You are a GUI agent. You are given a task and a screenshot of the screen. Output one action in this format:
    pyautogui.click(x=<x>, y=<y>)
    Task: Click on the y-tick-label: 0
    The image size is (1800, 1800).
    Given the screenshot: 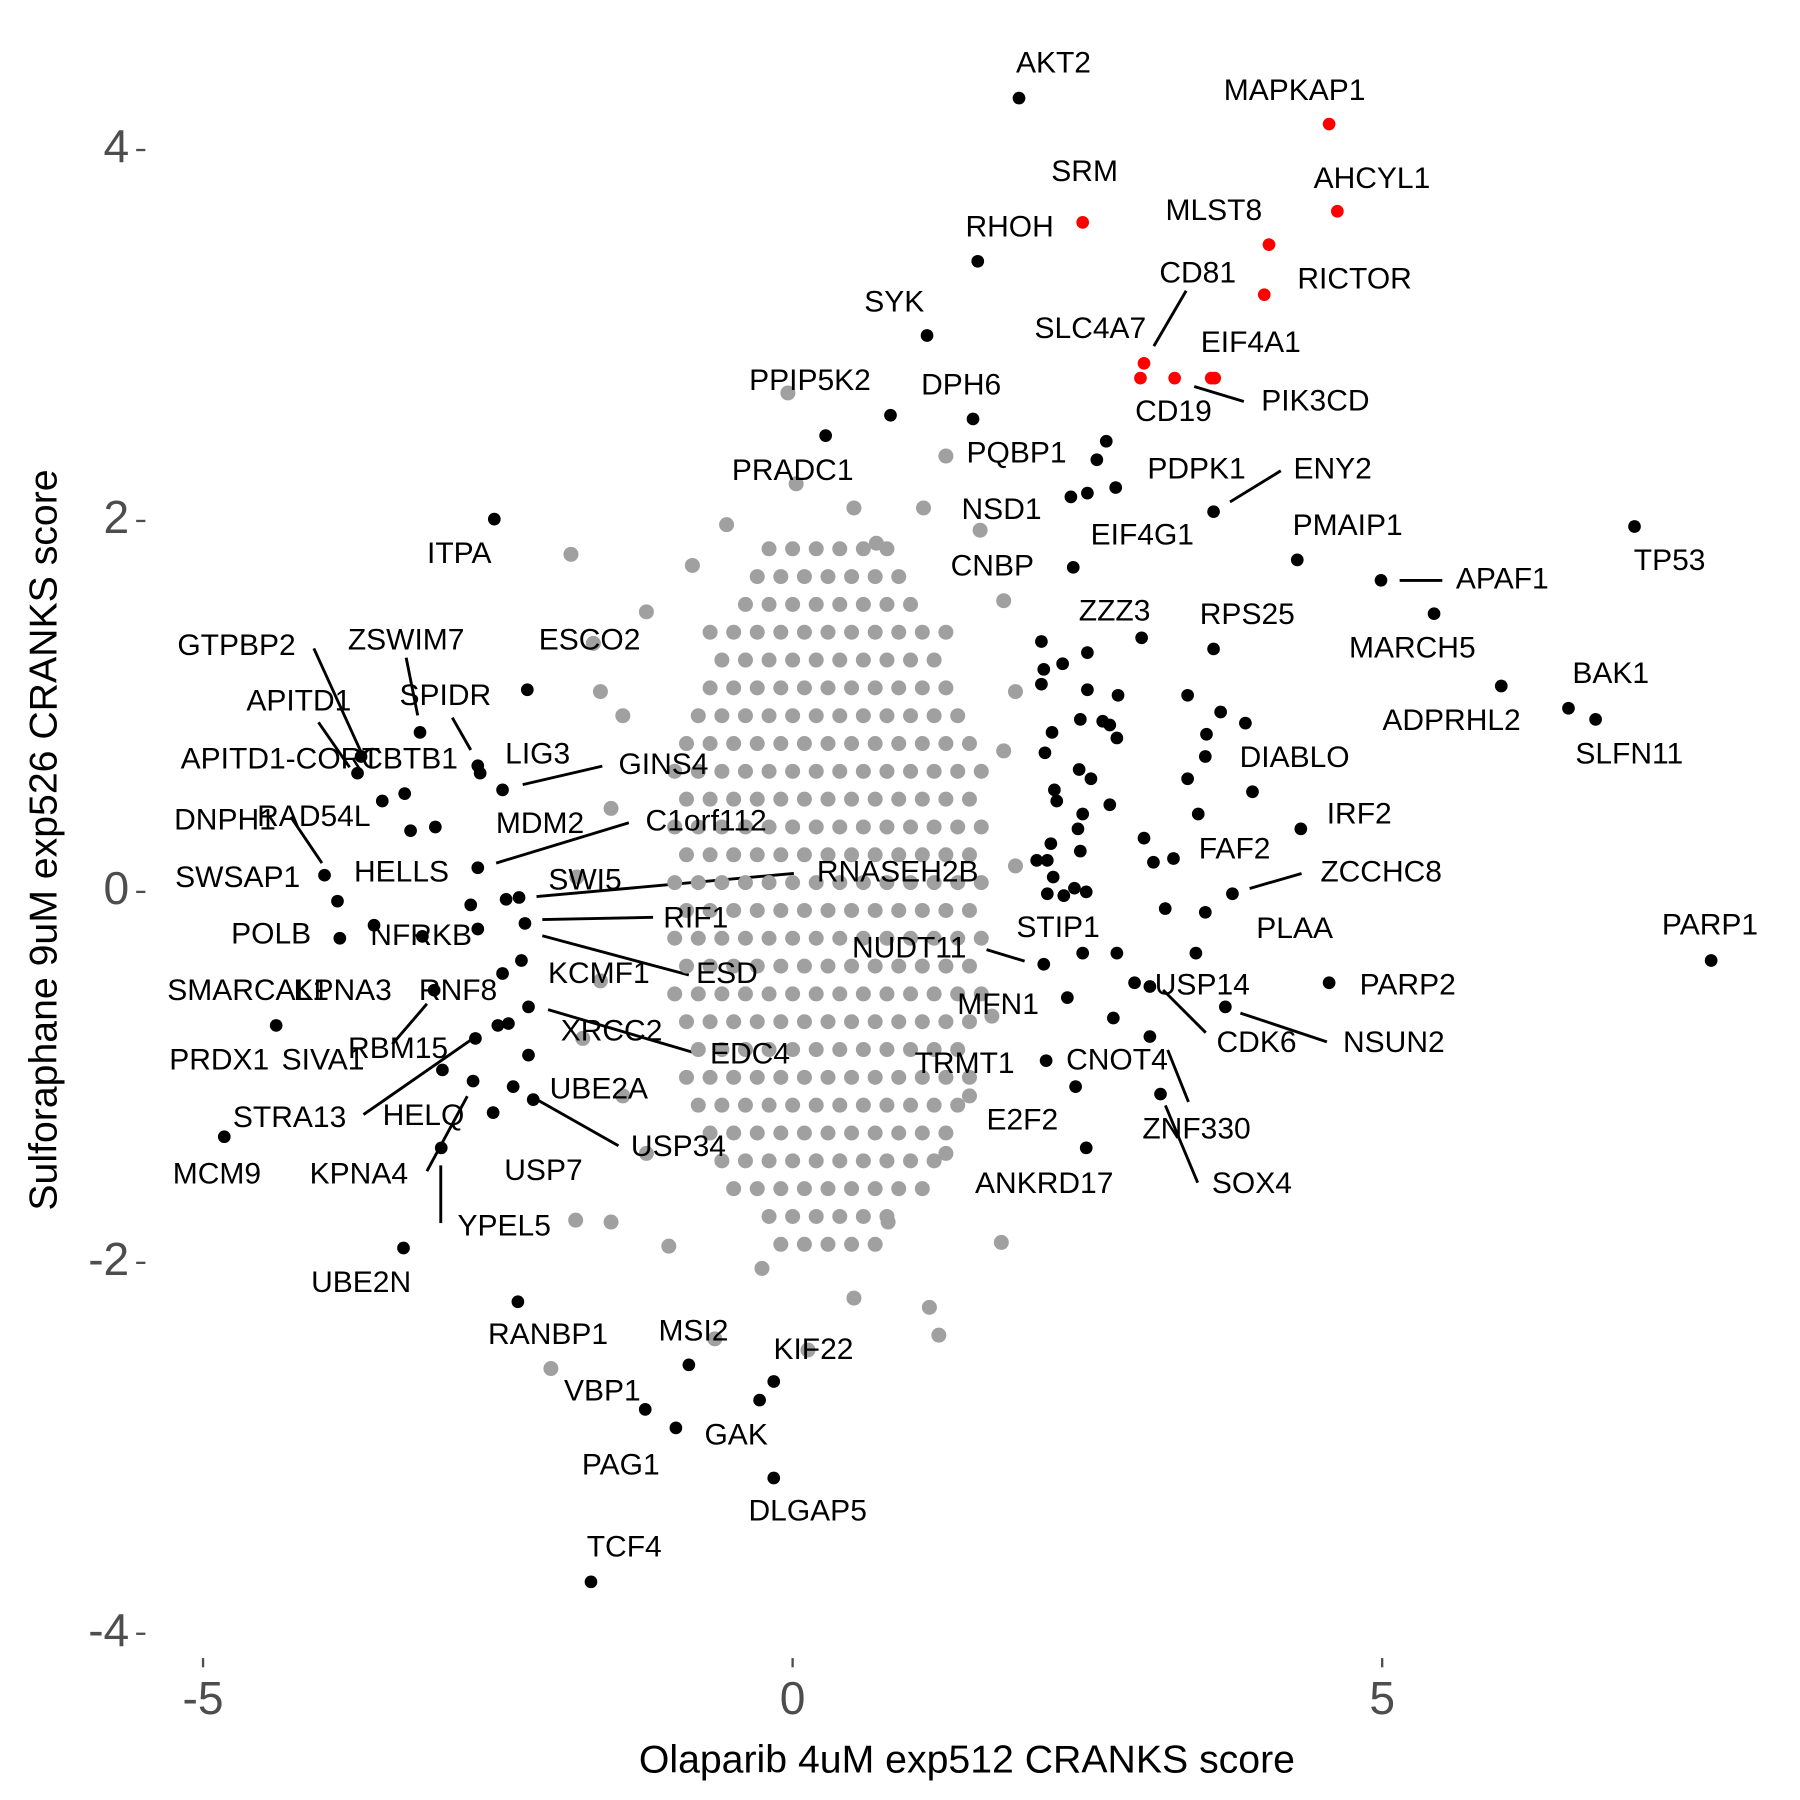 What is the action you would take?
    pyautogui.click(x=117, y=888)
    